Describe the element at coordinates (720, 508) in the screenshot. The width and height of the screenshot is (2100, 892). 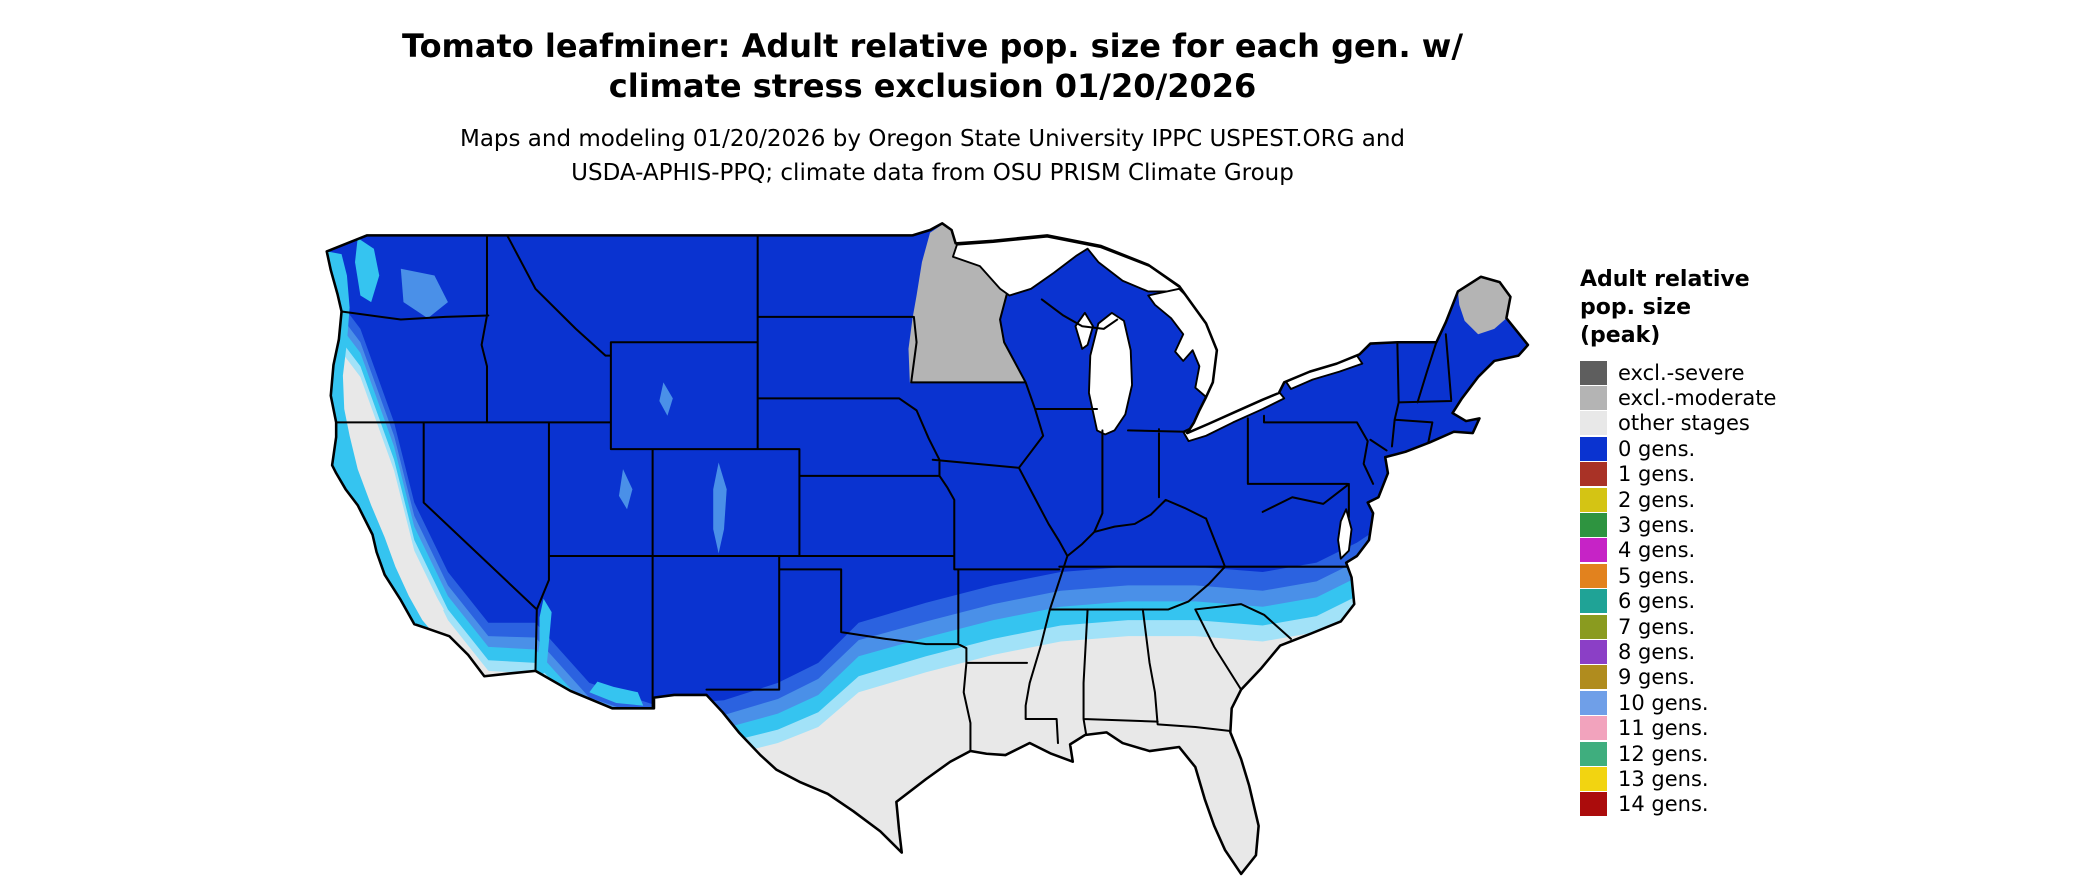
I see `colorado-rockies-patch` at that location.